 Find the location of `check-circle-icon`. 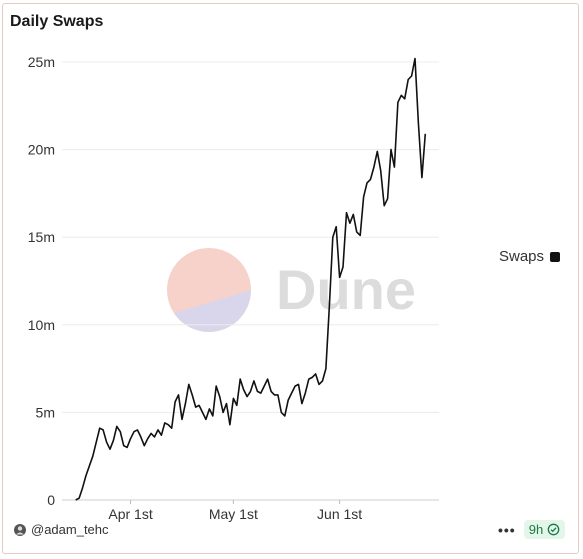

check-circle-icon is located at coordinates (553, 529).